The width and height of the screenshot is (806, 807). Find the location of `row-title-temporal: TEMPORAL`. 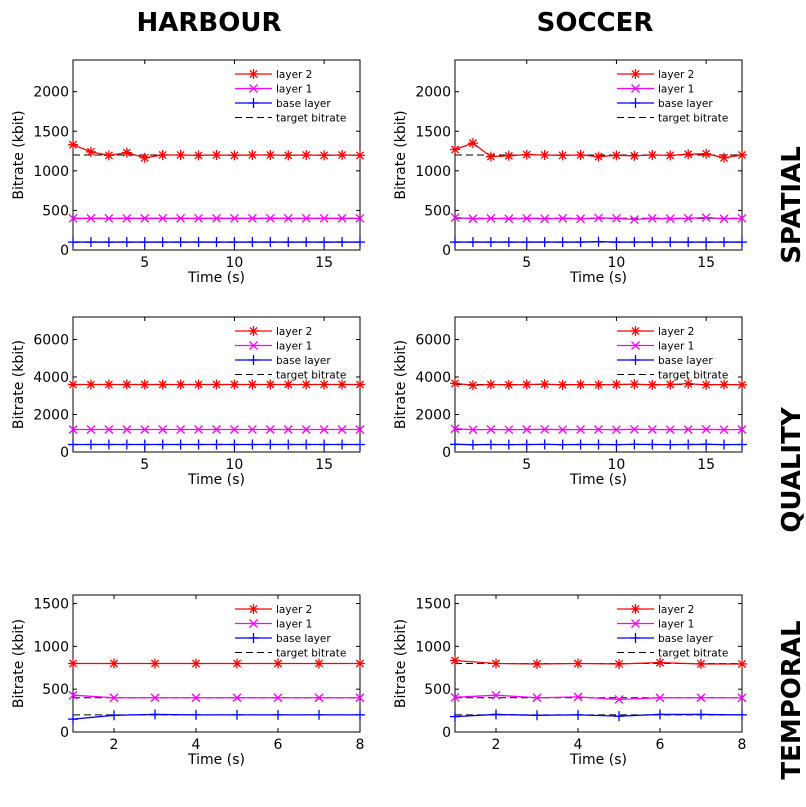

row-title-temporal: TEMPORAL is located at coordinates (791, 699).